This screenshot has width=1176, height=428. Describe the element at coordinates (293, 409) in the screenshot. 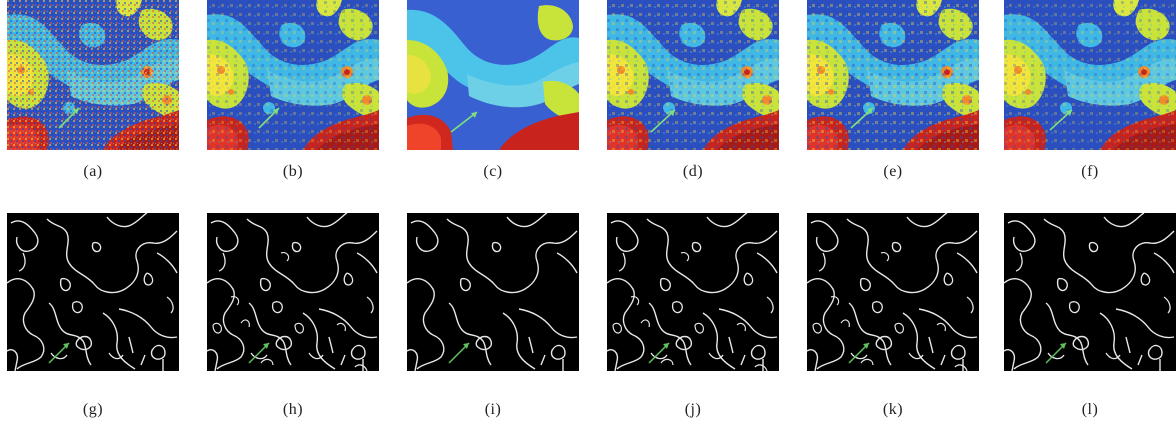

I see `caption-h: (h)` at that location.